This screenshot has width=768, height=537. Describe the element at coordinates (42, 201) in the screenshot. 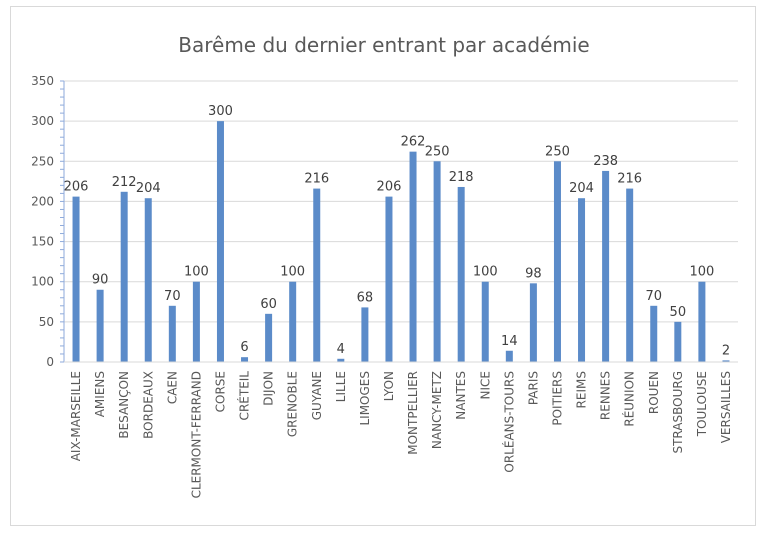

I see `y-tick-label: 200` at that location.